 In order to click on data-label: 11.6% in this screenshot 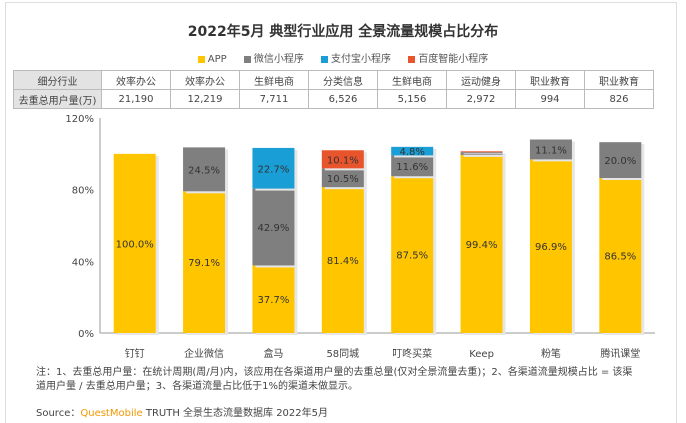, I will do `click(412, 167)`.